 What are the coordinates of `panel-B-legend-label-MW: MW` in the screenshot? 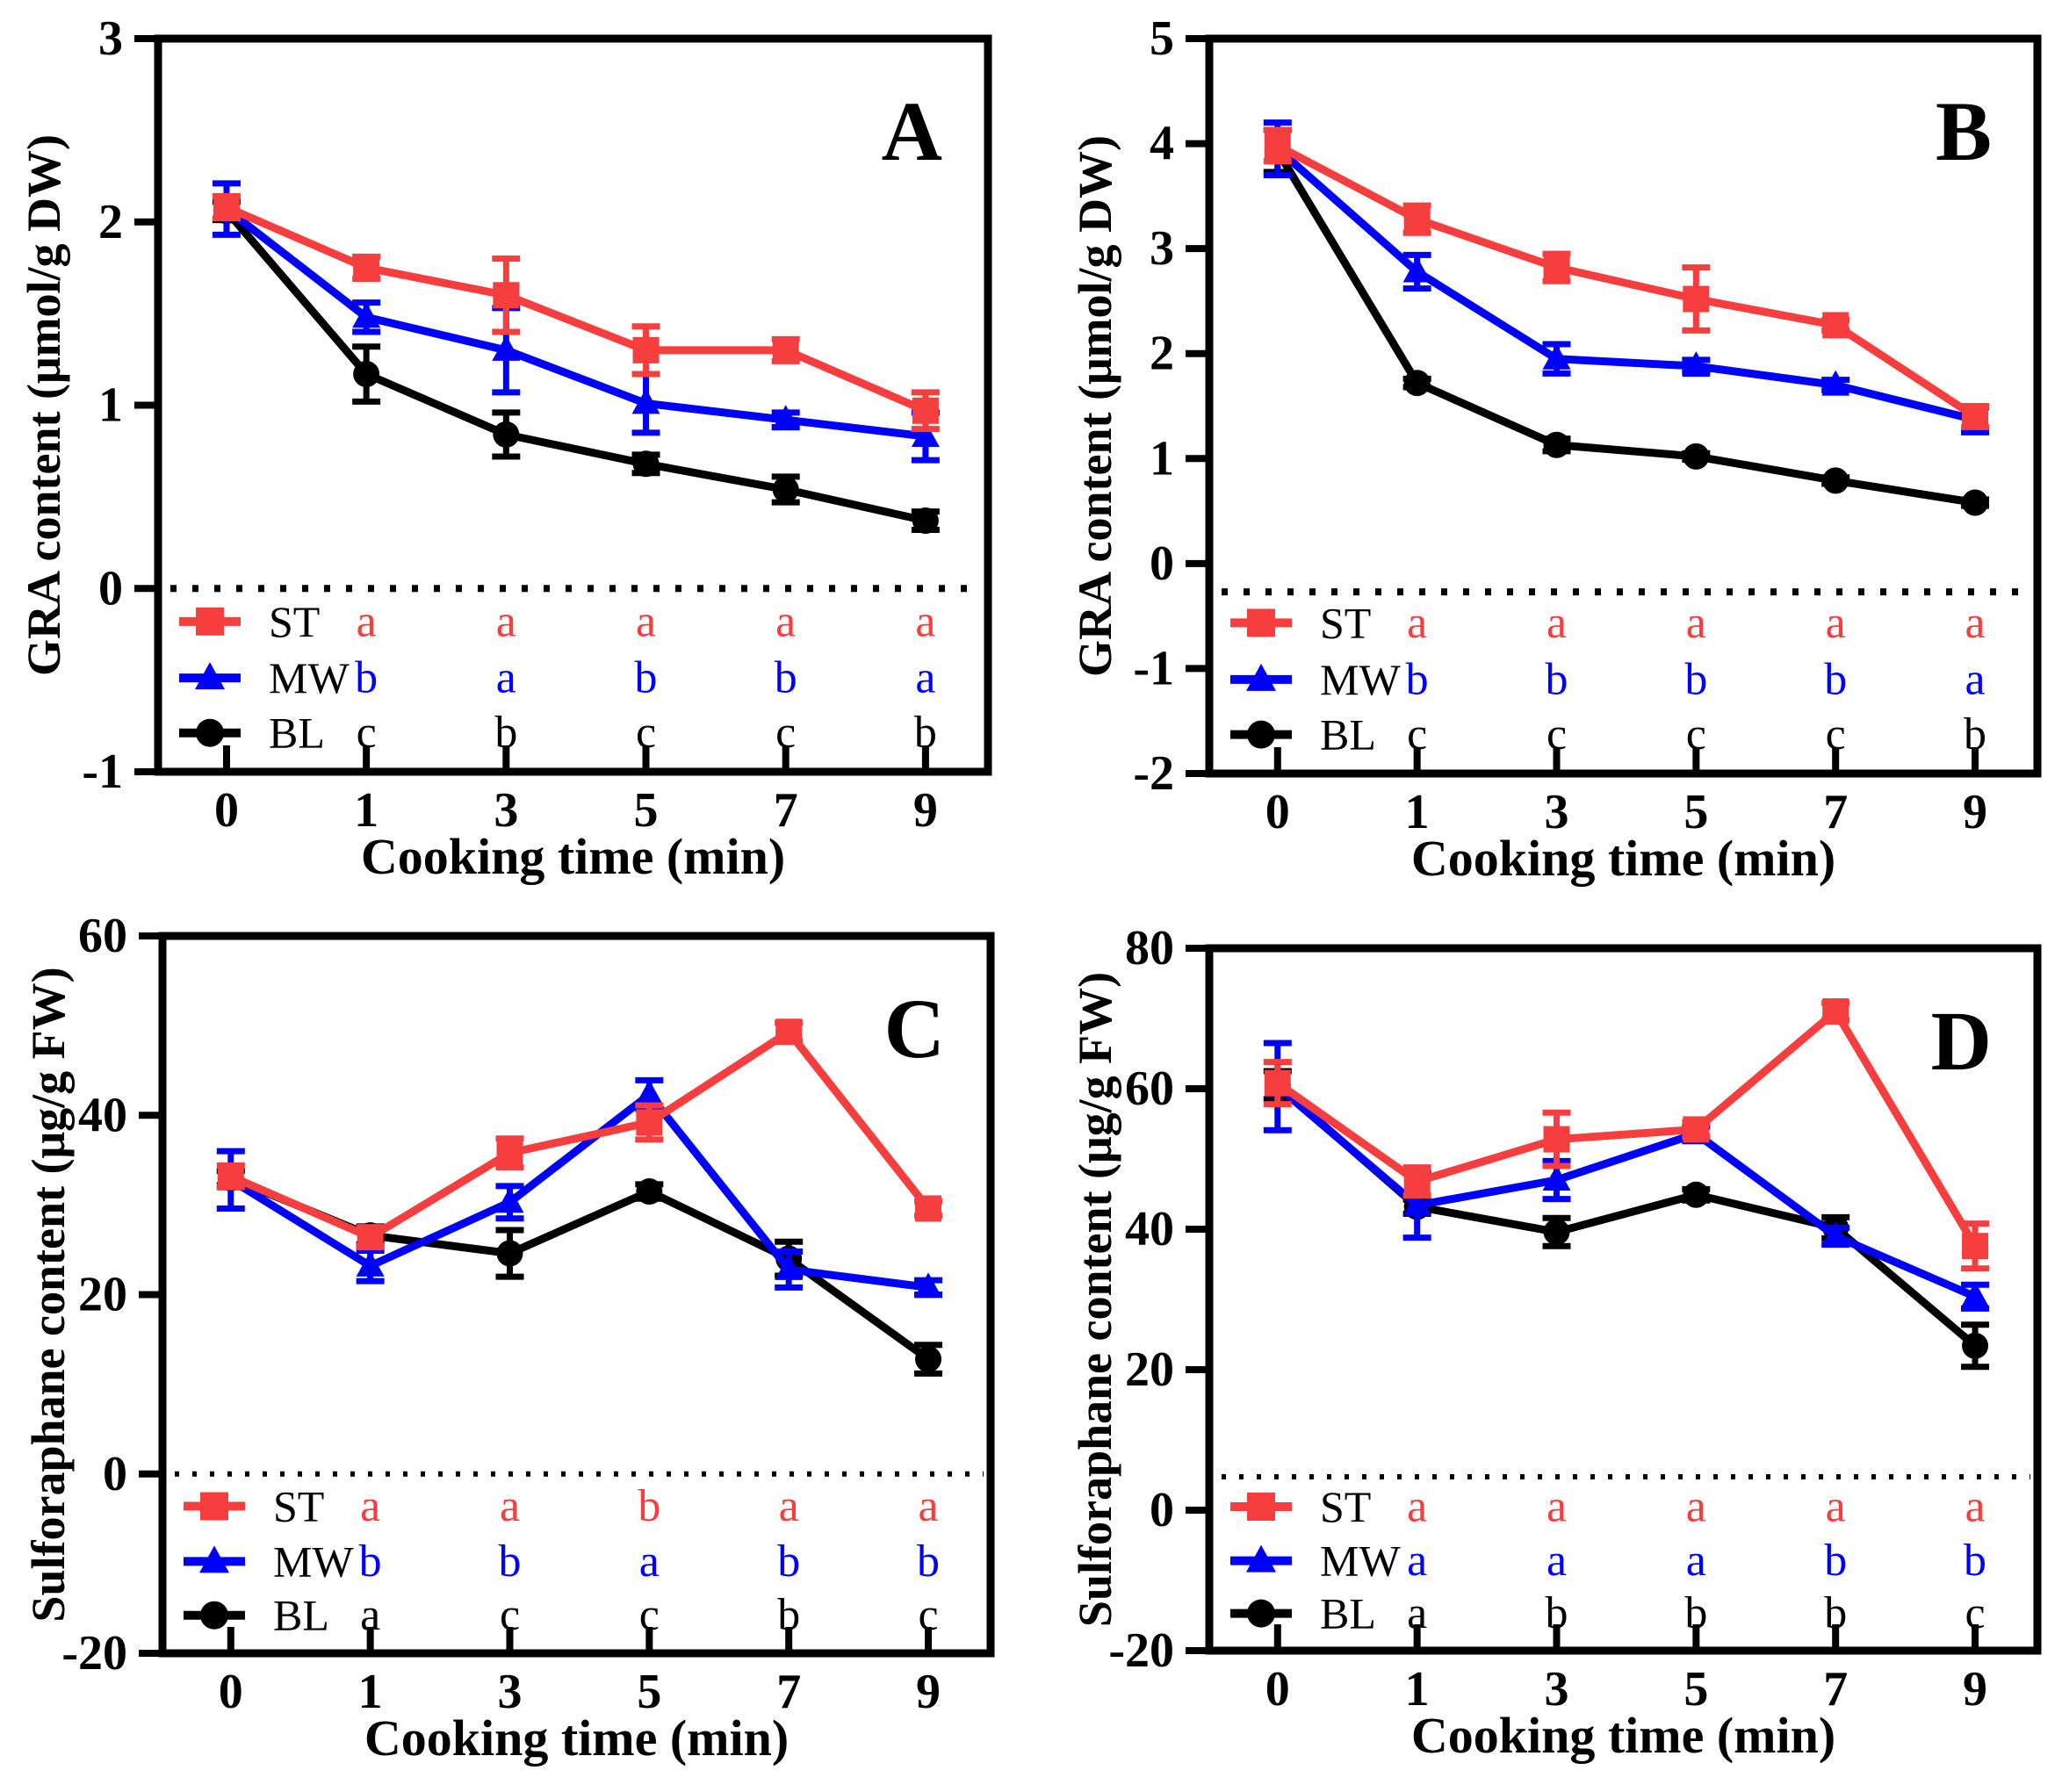 It's located at (1360, 679).